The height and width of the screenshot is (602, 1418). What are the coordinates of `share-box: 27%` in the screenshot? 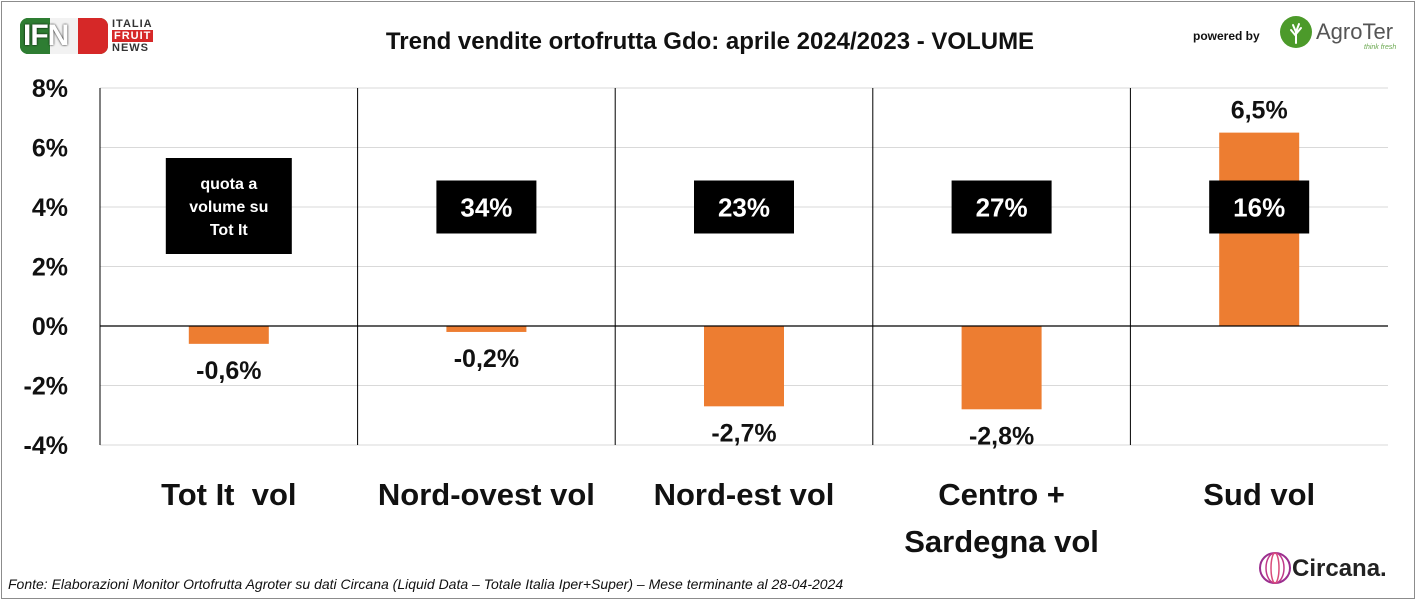 It's located at (1001, 207).